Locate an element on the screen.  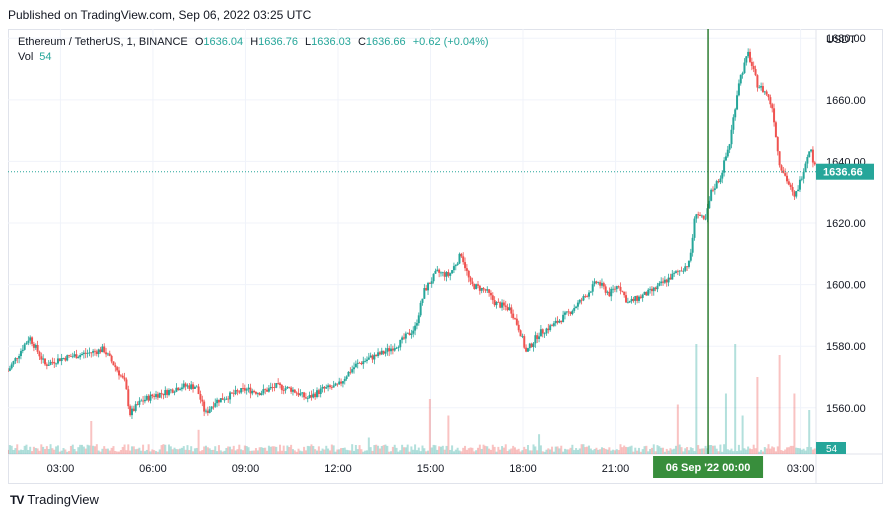
footer-brand: TV TradingView is located at coordinates (54, 499).